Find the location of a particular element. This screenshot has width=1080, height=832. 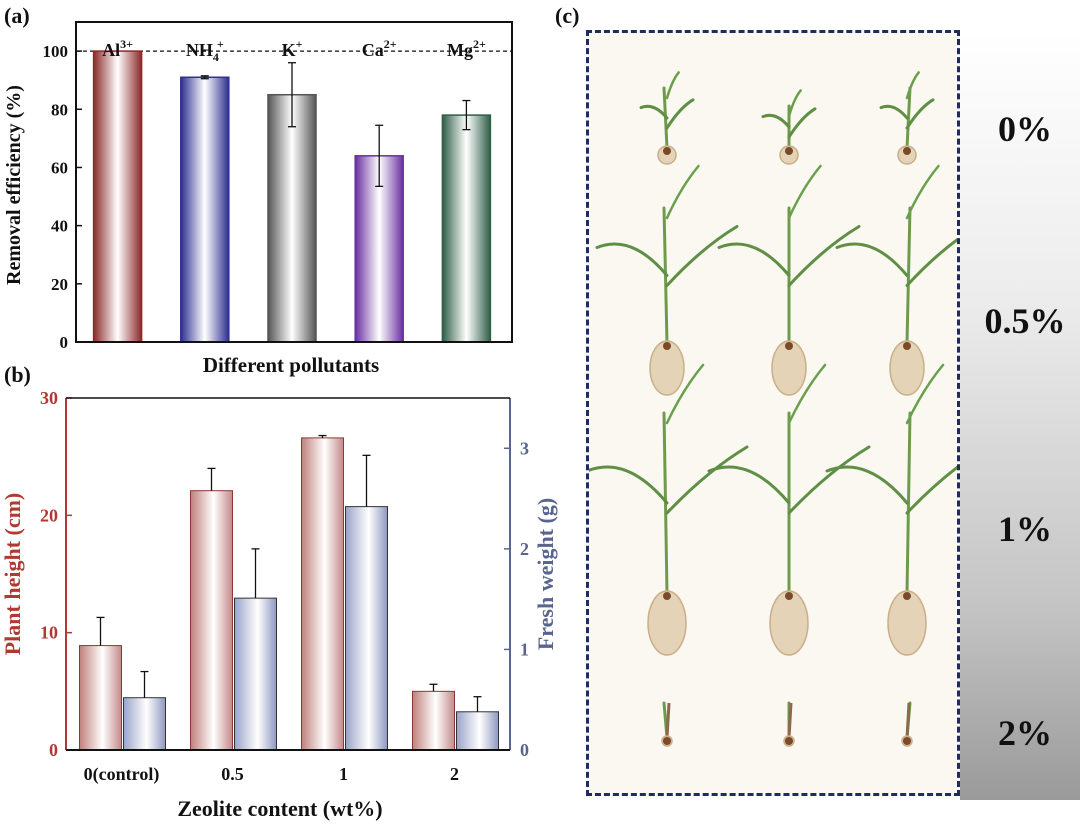

concentration-gradient-strip is located at coordinates (1020, 415).